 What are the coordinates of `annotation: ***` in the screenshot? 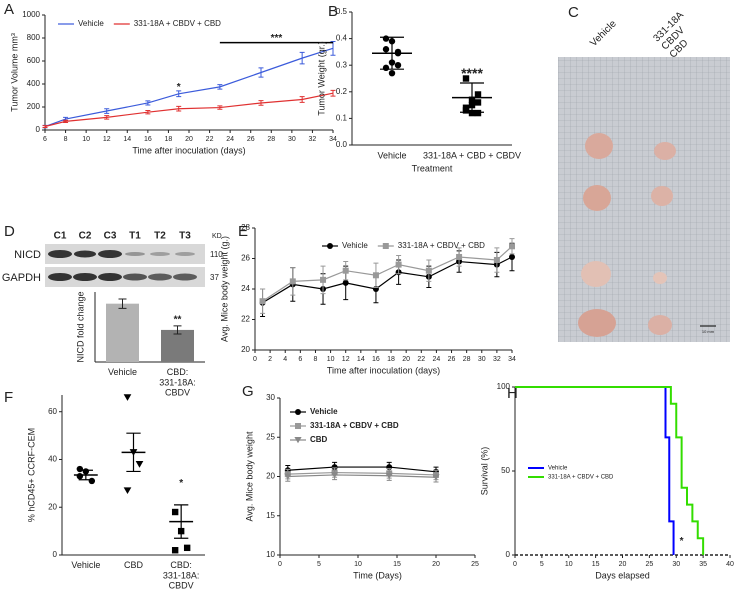 It's located at (277, 38).